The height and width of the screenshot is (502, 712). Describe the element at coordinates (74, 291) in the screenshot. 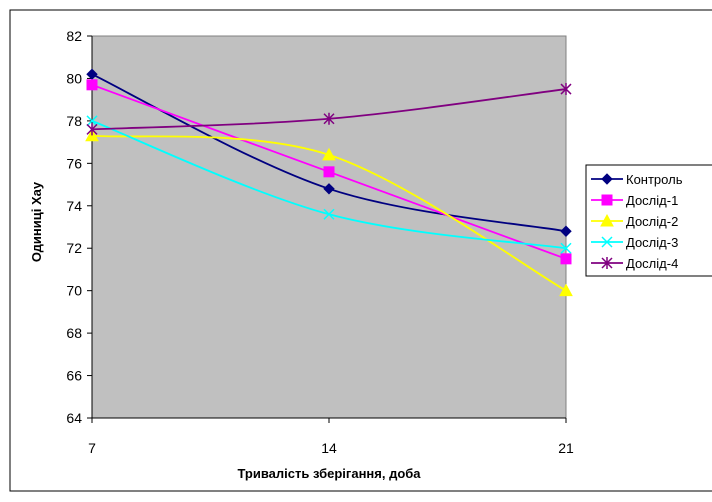

I see `y-tick-label: 70` at that location.